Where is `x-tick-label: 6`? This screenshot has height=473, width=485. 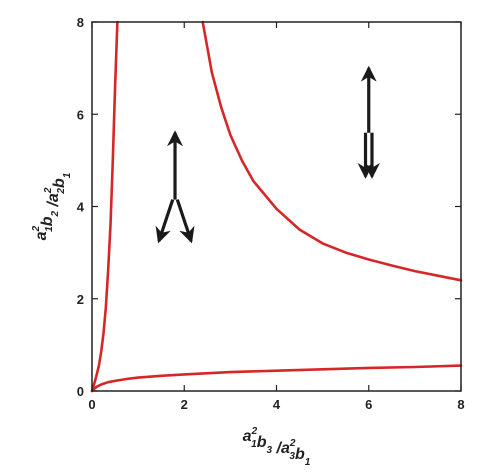 x-tick-label: 6 is located at coordinates (368, 404).